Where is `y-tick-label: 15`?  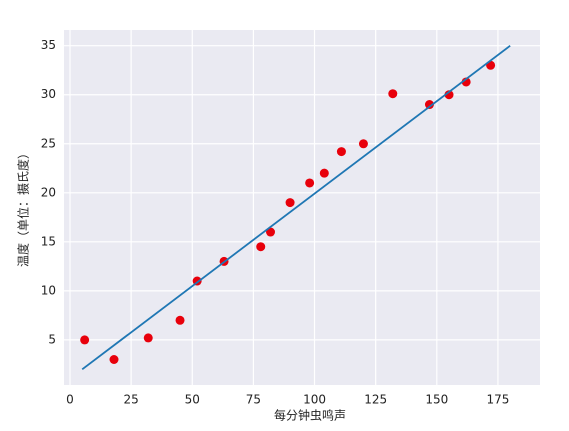
y-tick-label: 15 is located at coordinates (48, 241).